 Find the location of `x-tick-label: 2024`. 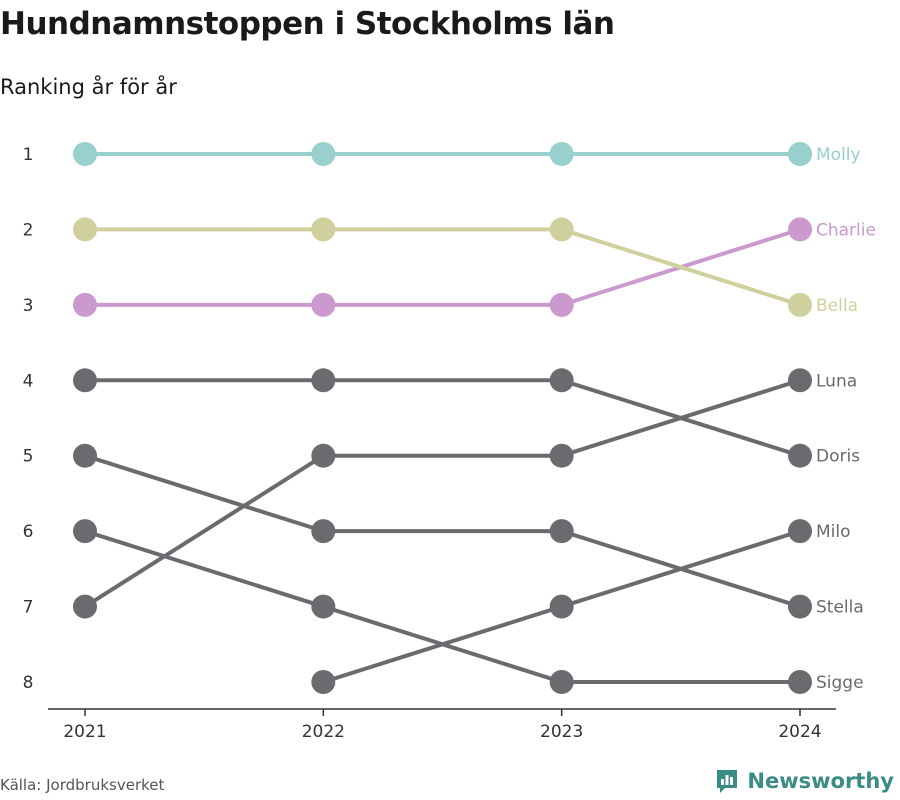

x-tick-label: 2024 is located at coordinates (799, 732).